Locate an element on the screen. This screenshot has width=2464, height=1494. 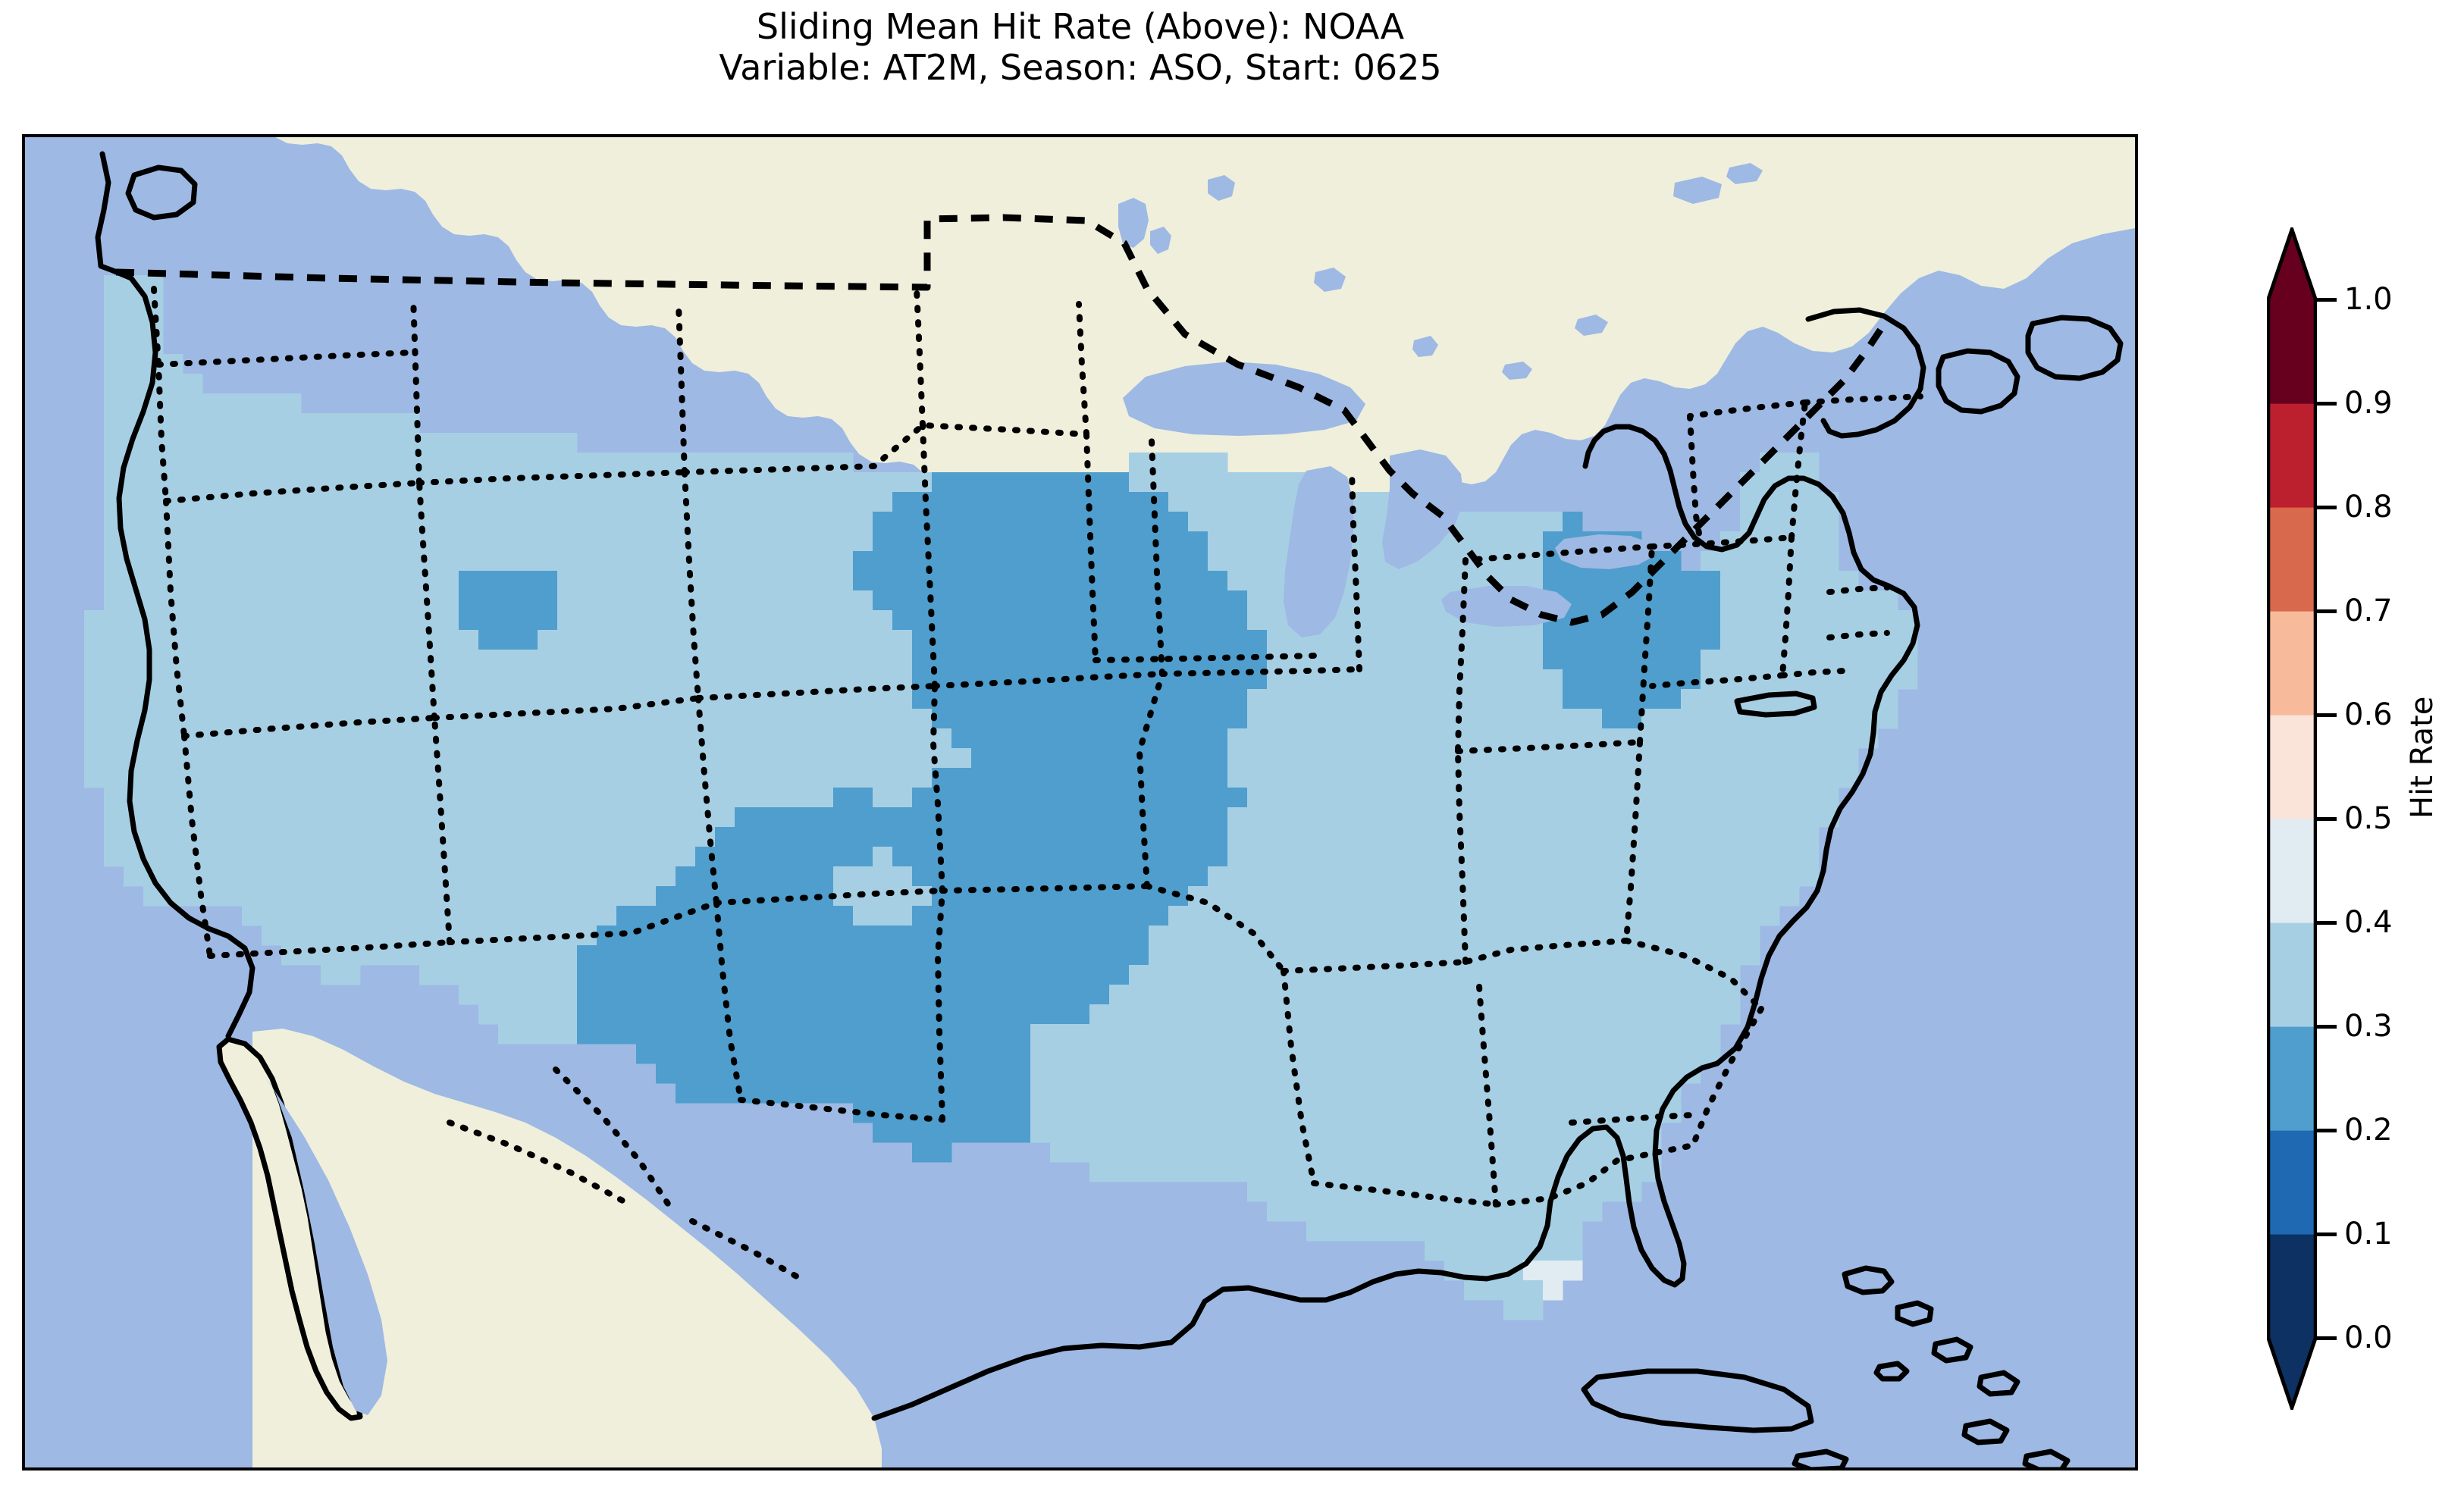
baja-california is located at coordinates (289, 1228).